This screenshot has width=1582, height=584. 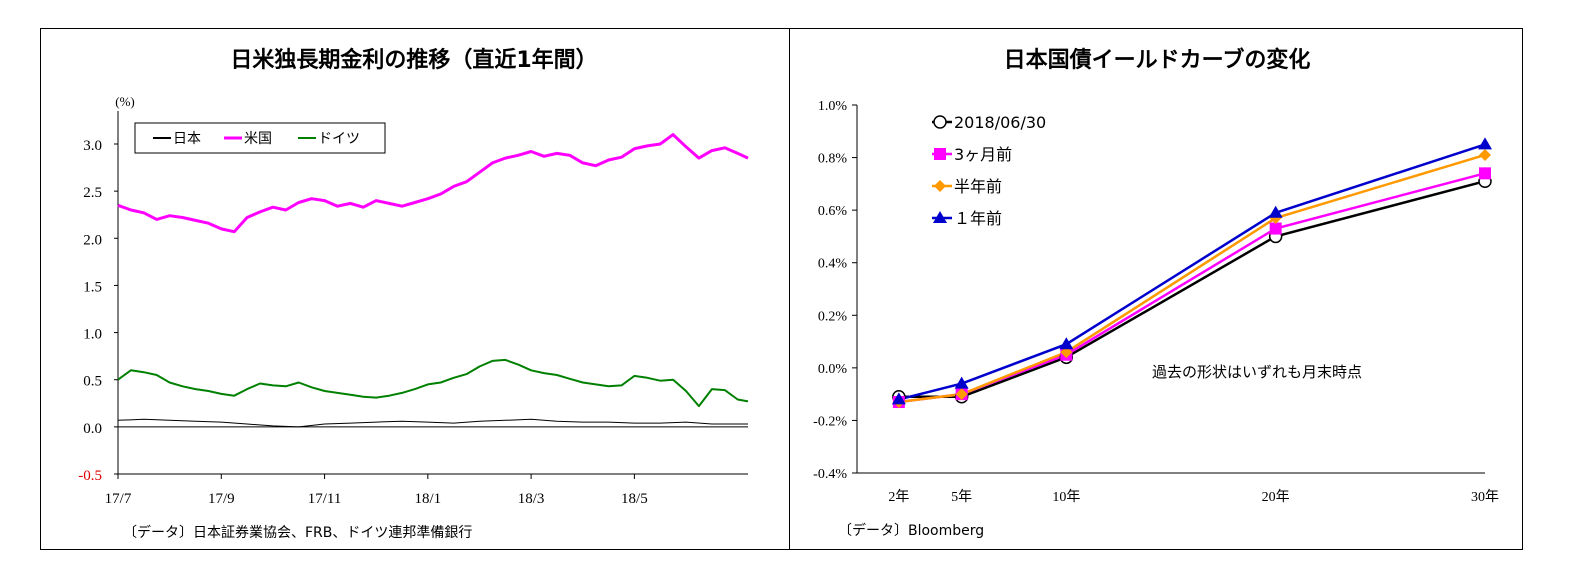 I want to click on legend-box, so click(x=260, y=138).